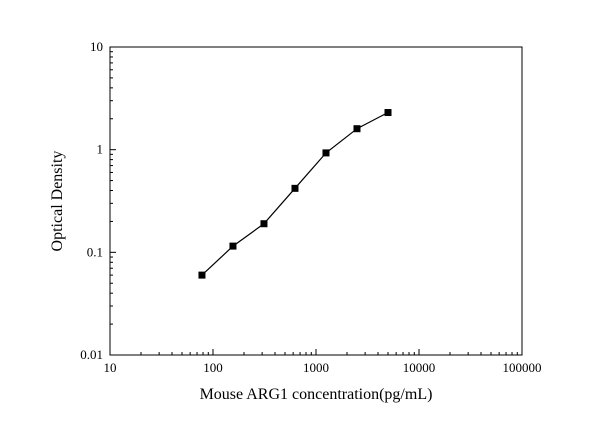 The width and height of the screenshot is (608, 425). Describe the element at coordinates (57, 201) in the screenshot. I see `y-axis-title: Optical Density` at that location.